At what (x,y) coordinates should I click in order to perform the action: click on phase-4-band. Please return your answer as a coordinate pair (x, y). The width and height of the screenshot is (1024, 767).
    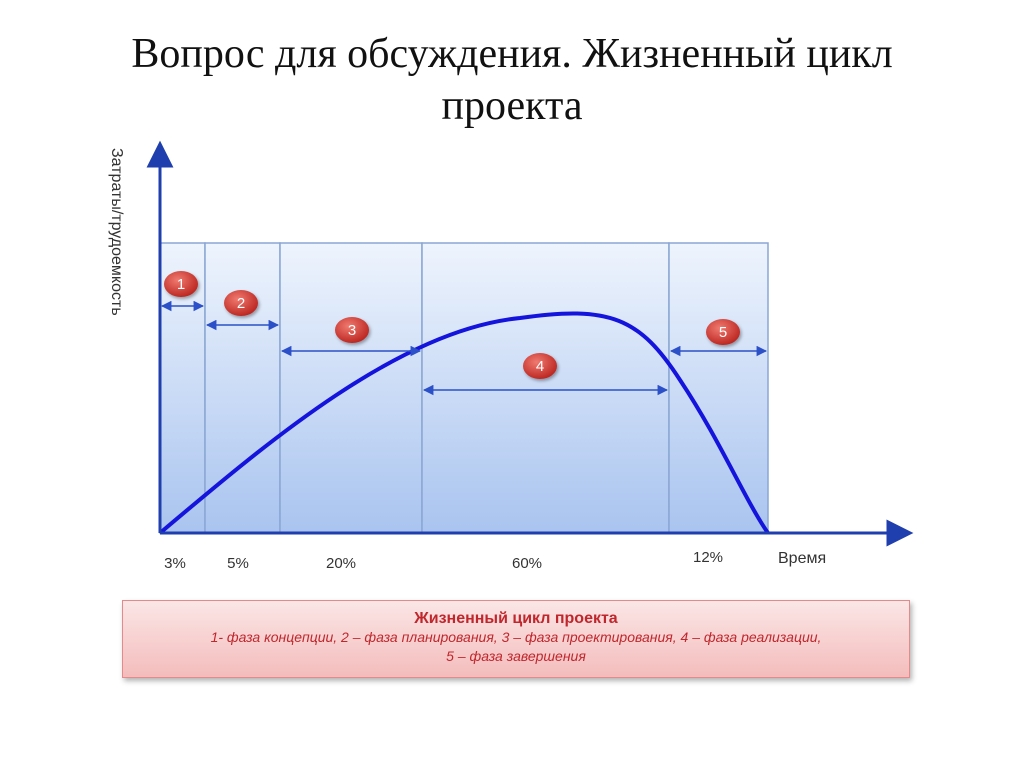
    Looking at the image, I should click on (545, 388).